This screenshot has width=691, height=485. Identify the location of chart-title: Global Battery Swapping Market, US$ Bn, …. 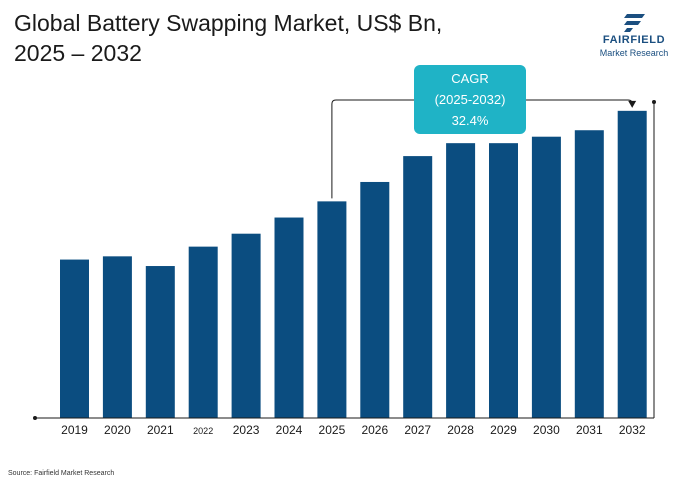
(274, 38).